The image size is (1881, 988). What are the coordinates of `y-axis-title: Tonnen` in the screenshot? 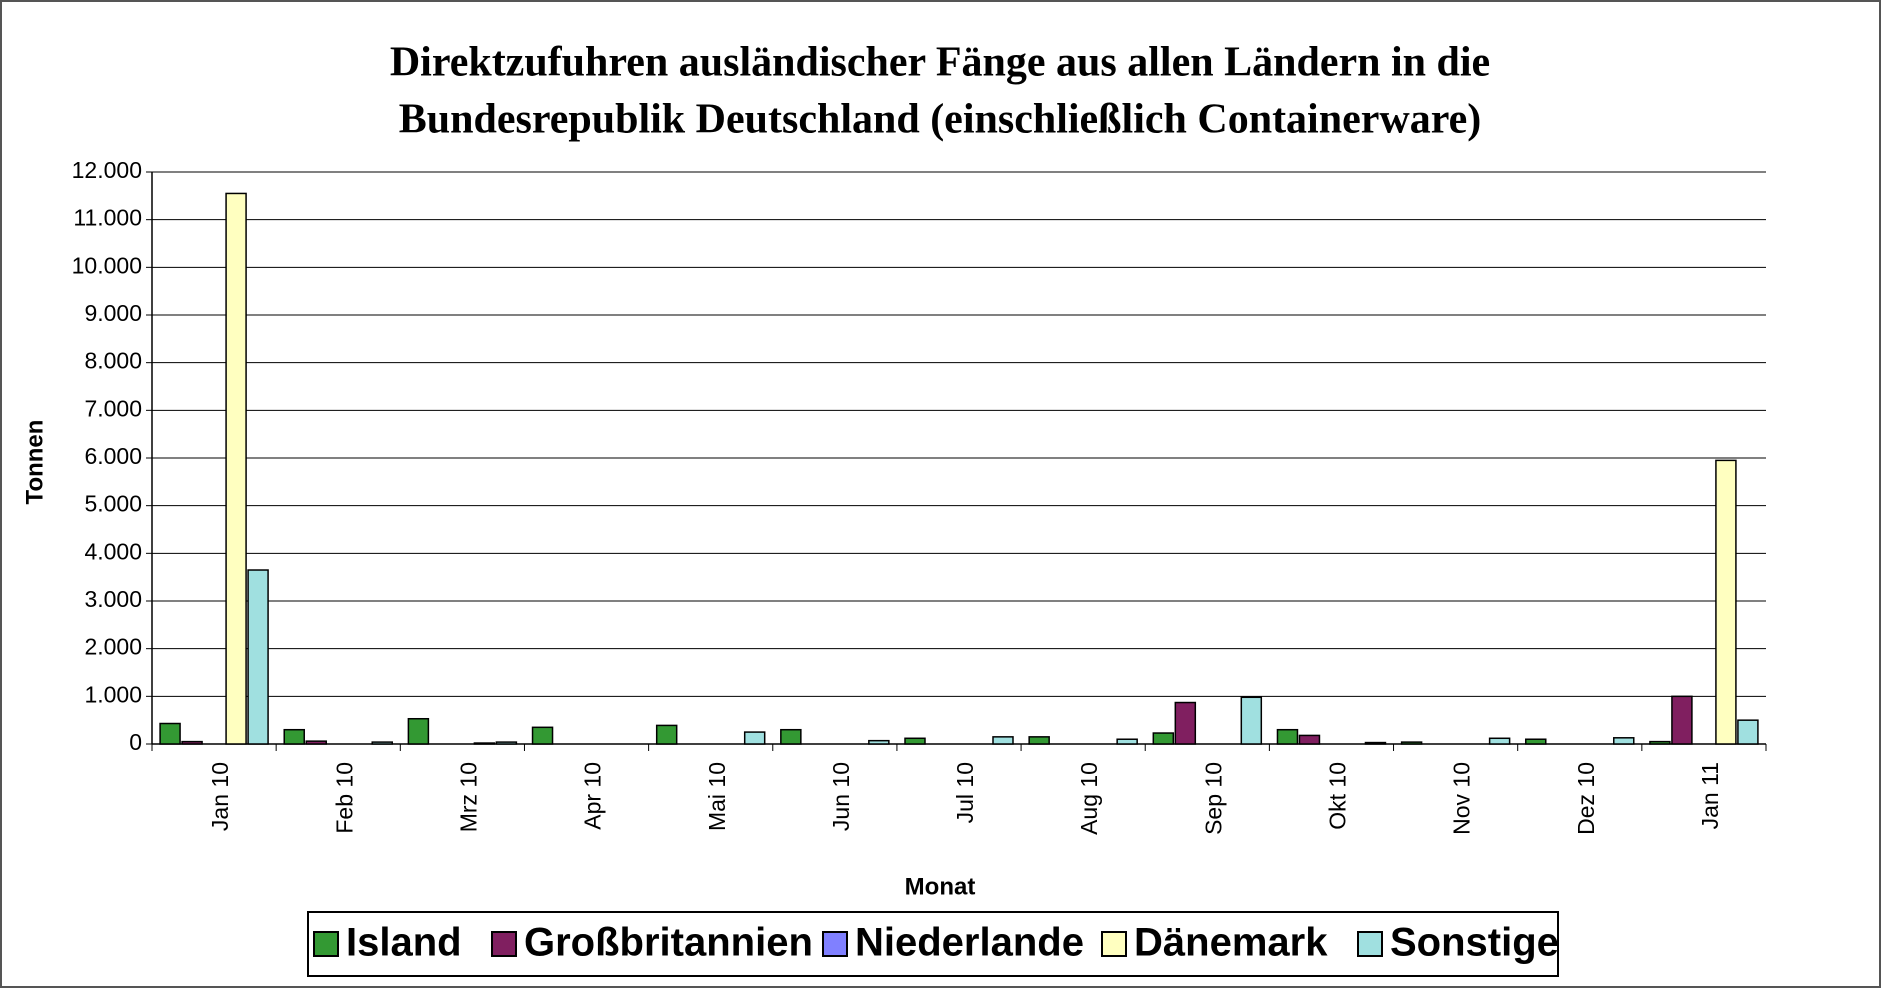 It's located at (34, 462).